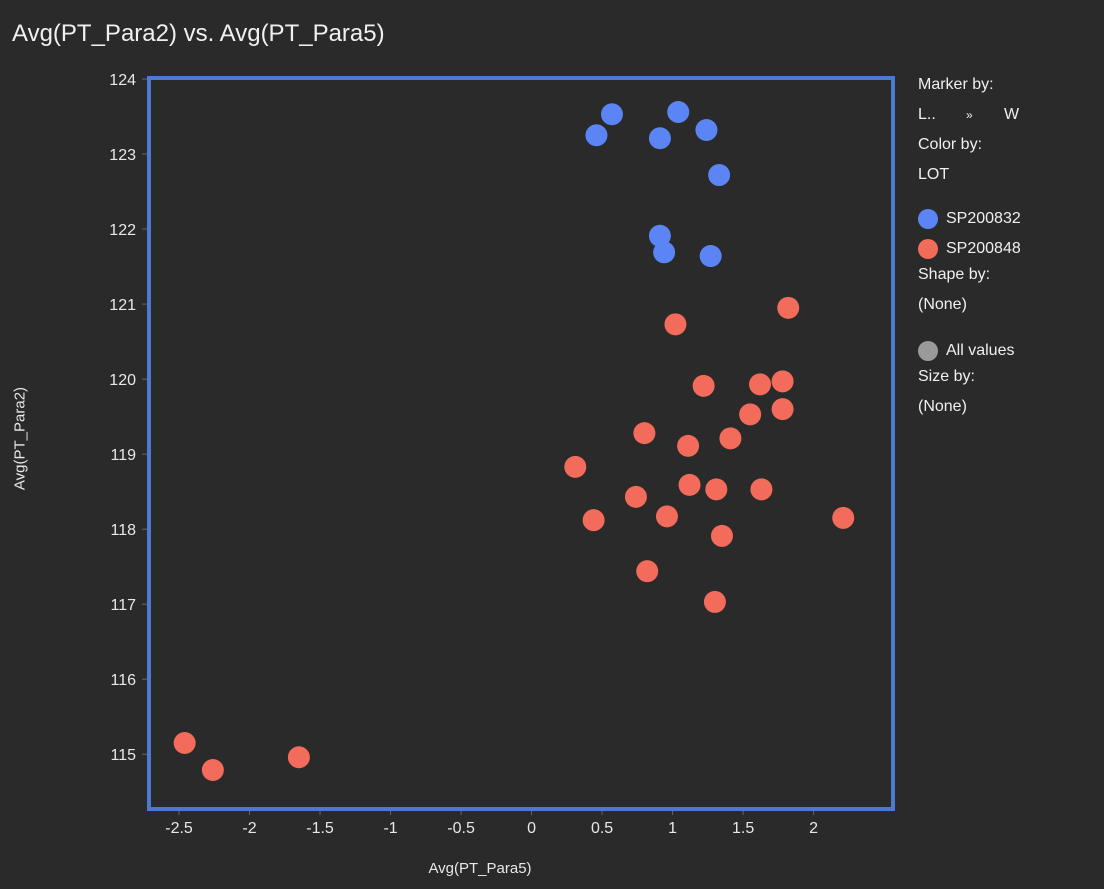  I want to click on marker-by-selector: L.. » W, so click(969, 119).